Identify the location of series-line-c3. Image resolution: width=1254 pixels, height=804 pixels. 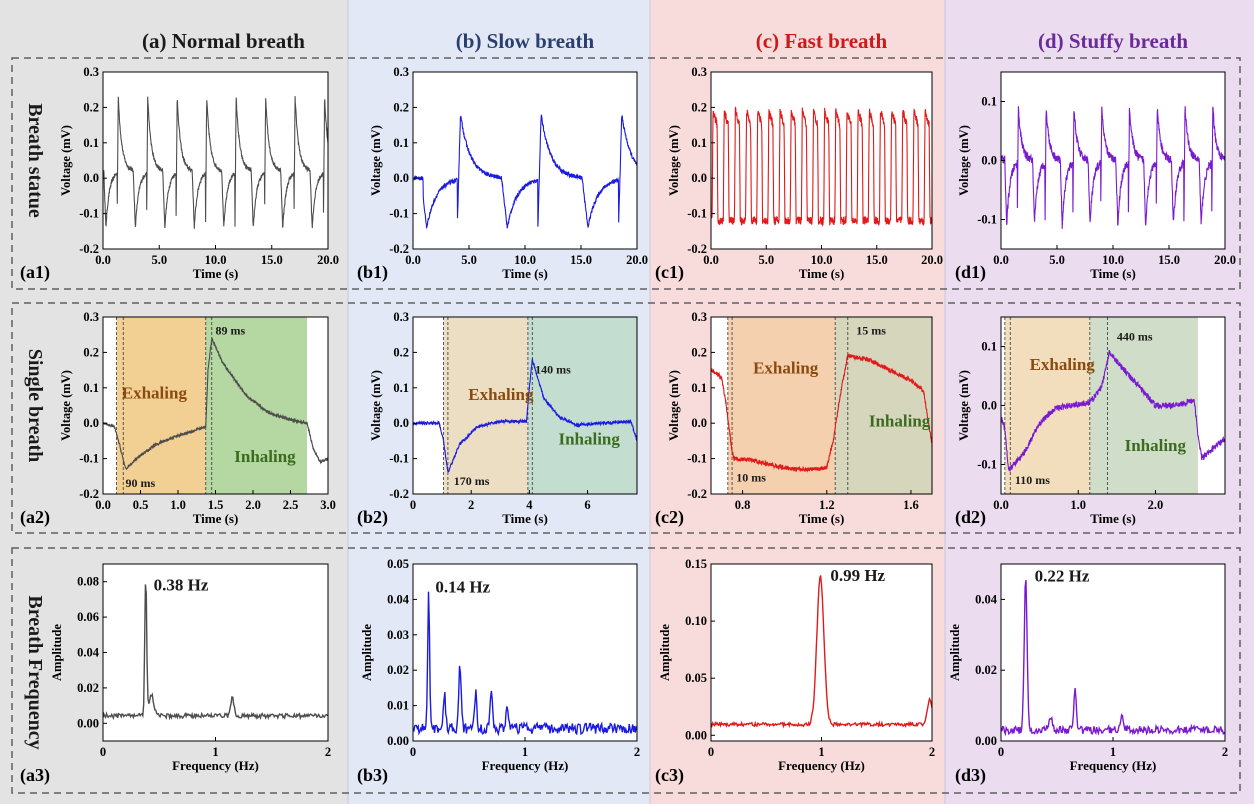
(821, 652).